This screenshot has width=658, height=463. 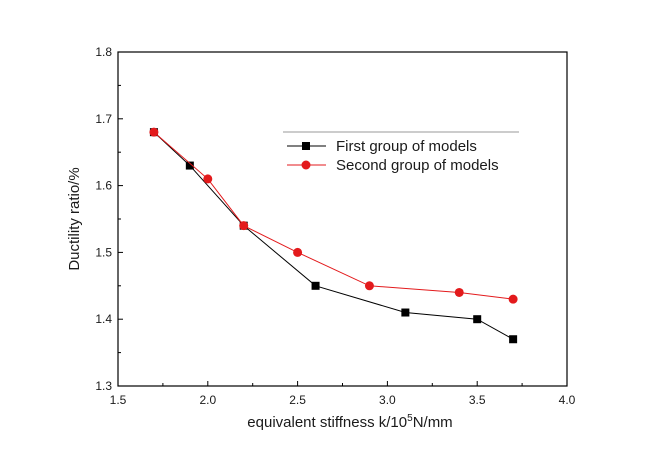 What do you see at coordinates (103, 319) in the screenshot?
I see `y-tick-label: 1.4` at bounding box center [103, 319].